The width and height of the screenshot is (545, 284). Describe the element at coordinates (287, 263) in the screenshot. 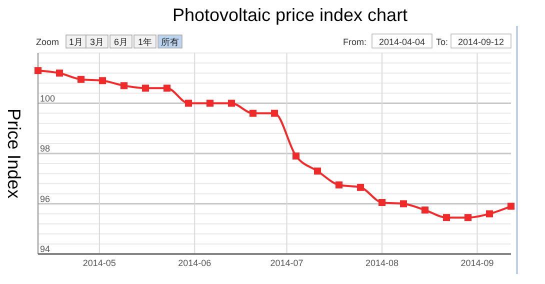

I see `x-tick-label: 2014-07` at that location.